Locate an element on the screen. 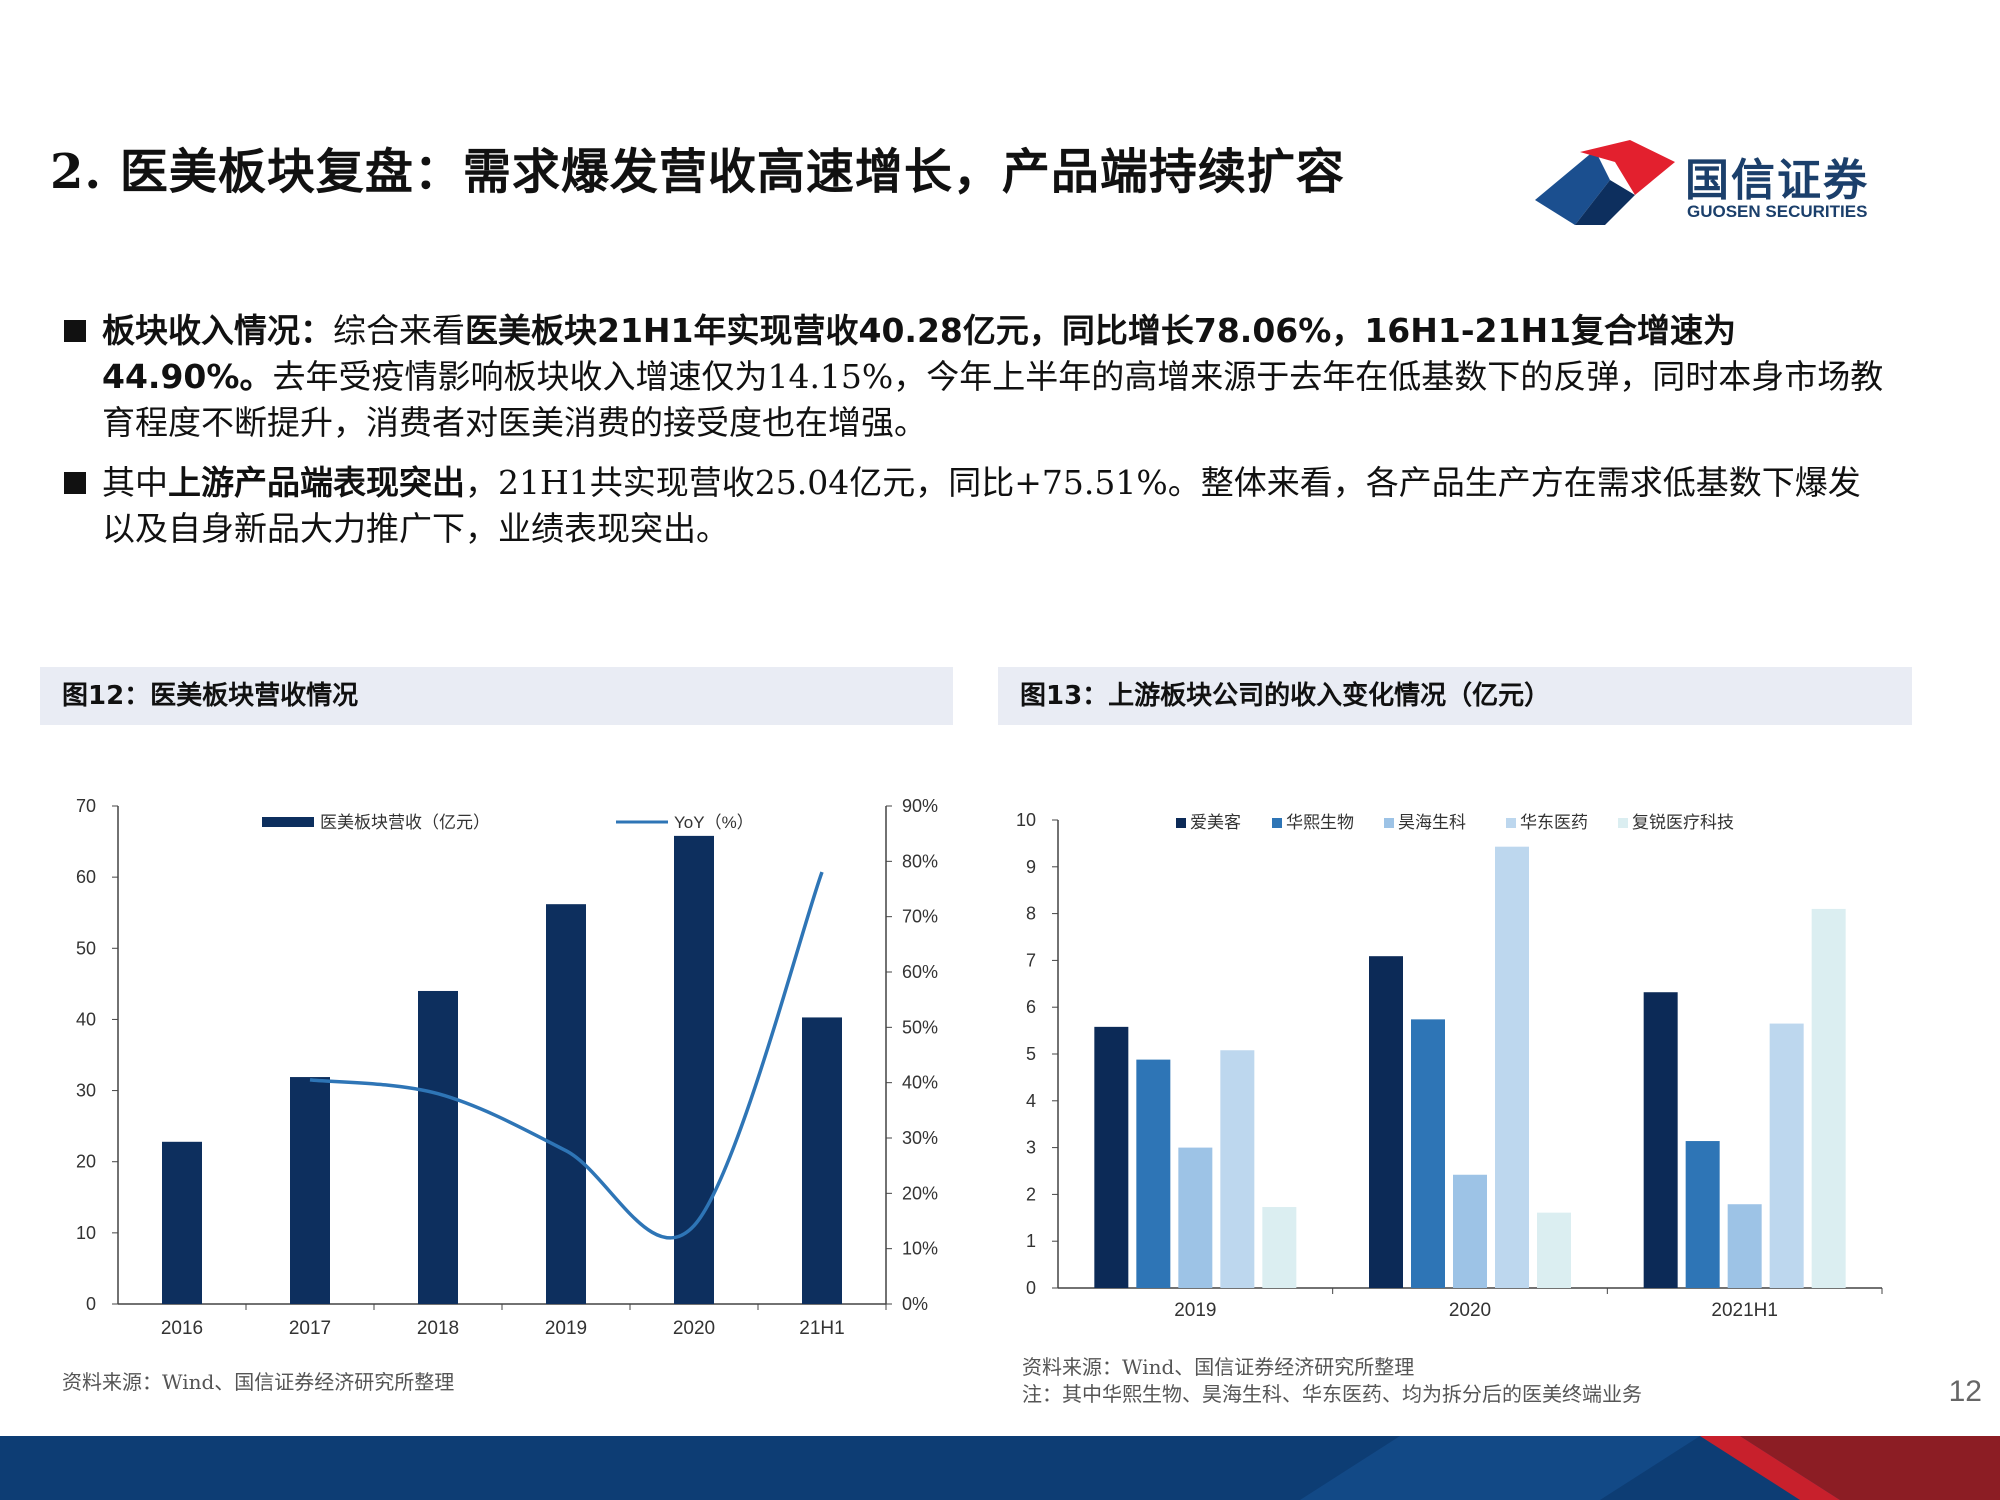 This screenshot has width=2000, height=1500. x-tick-label: 2016 is located at coordinates (182, 1328).